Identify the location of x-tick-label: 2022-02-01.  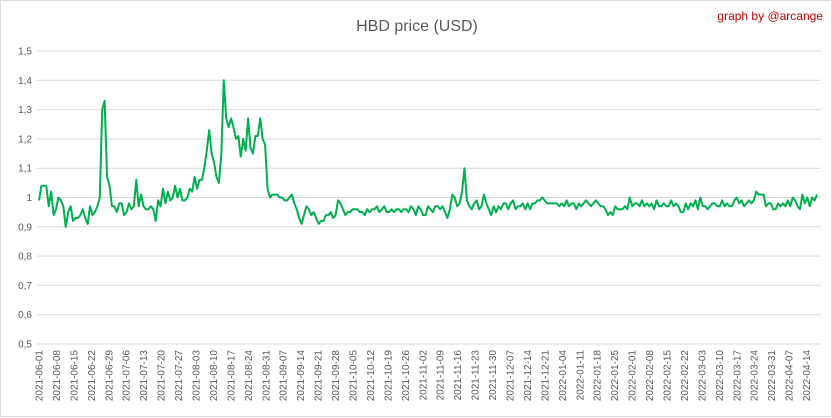
(633, 376).